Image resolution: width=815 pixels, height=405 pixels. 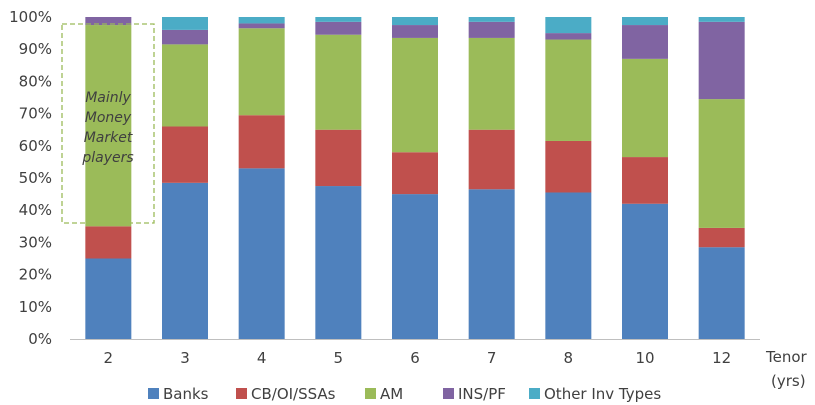 I want to click on legend: Banks CB/OI/SSAs AM INS/PF Other Inv Types, so click(x=404, y=394).